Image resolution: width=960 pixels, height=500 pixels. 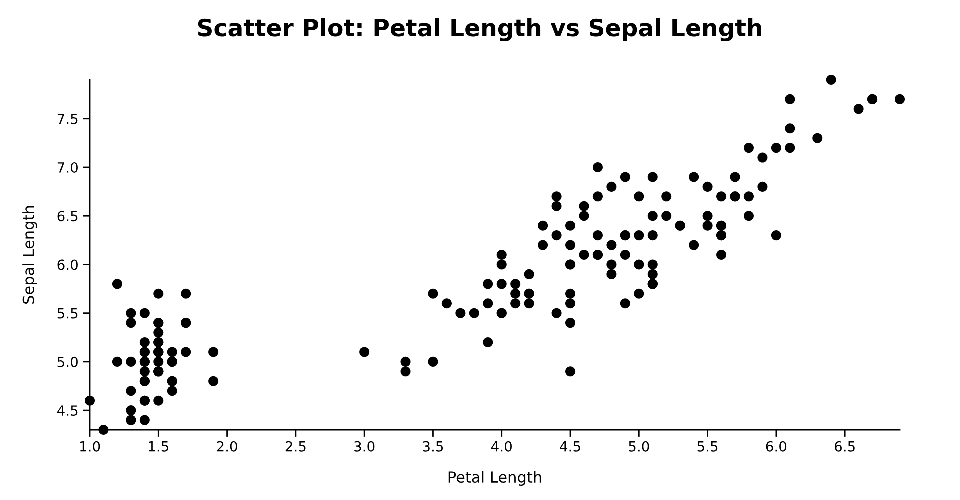 I want to click on x-tick-label: 5.5, so click(x=708, y=447).